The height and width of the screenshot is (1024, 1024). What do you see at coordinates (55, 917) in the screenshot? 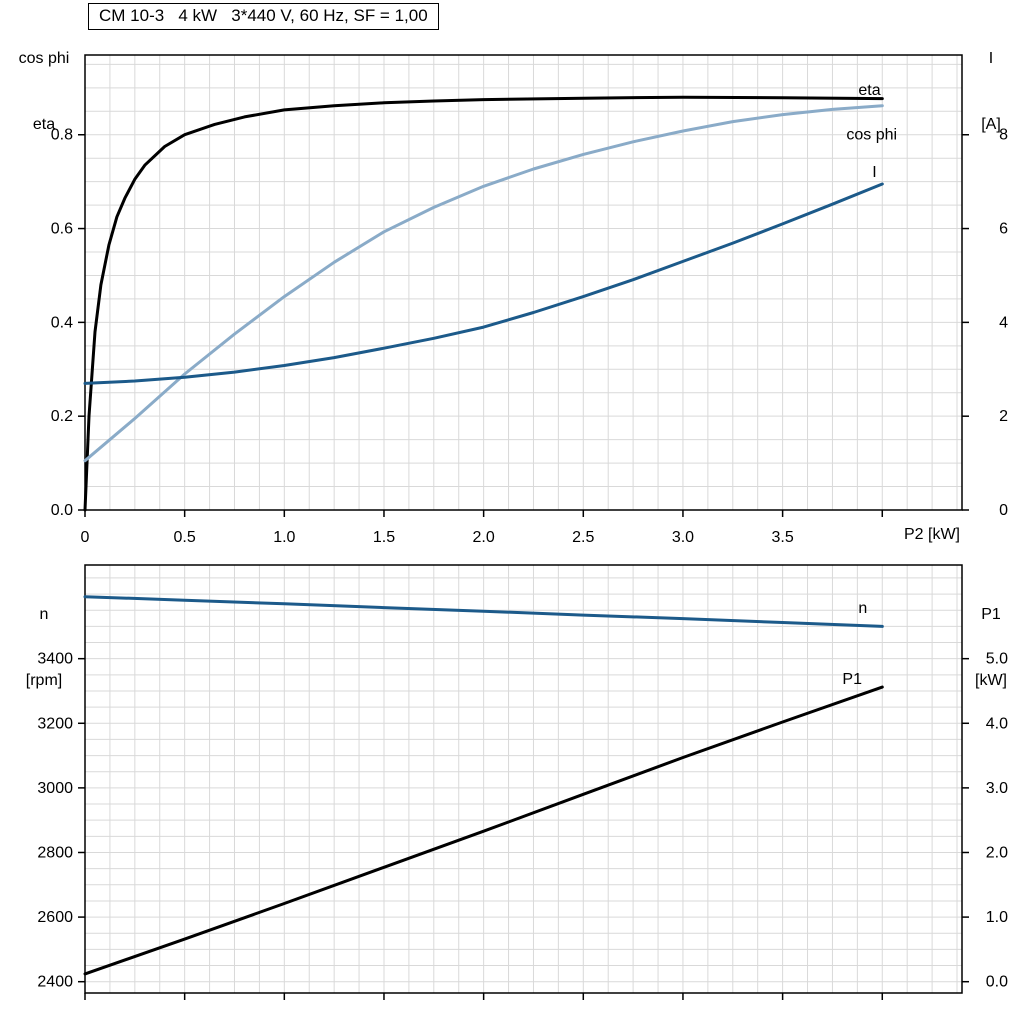
I see `left-tick-label: 2600` at bounding box center [55, 917].